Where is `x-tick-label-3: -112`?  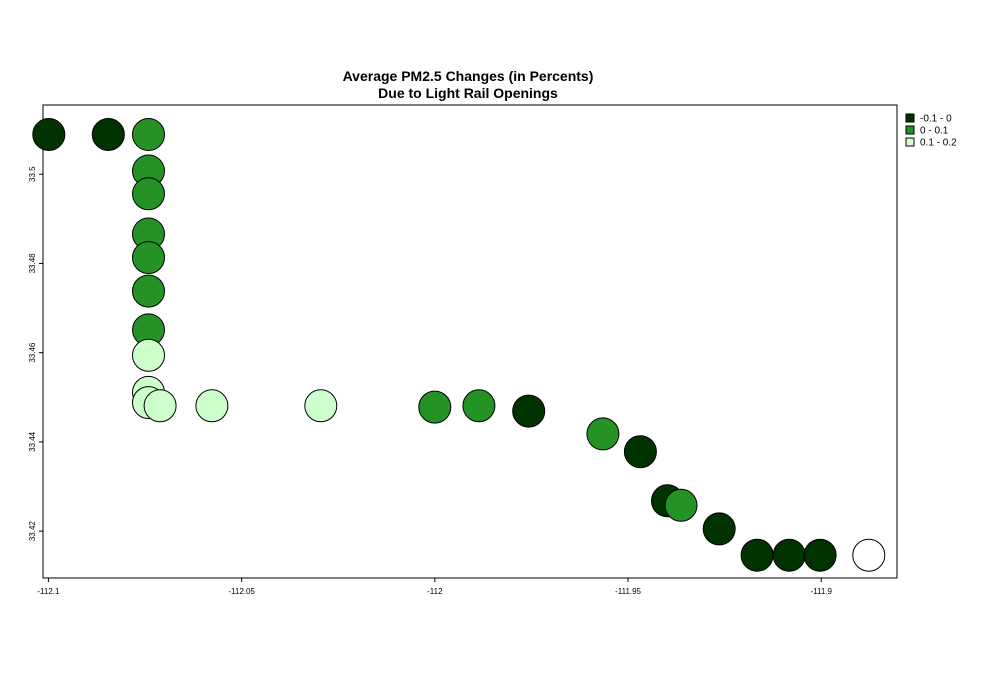
x-tick-label-3: -112 is located at coordinates (435, 591).